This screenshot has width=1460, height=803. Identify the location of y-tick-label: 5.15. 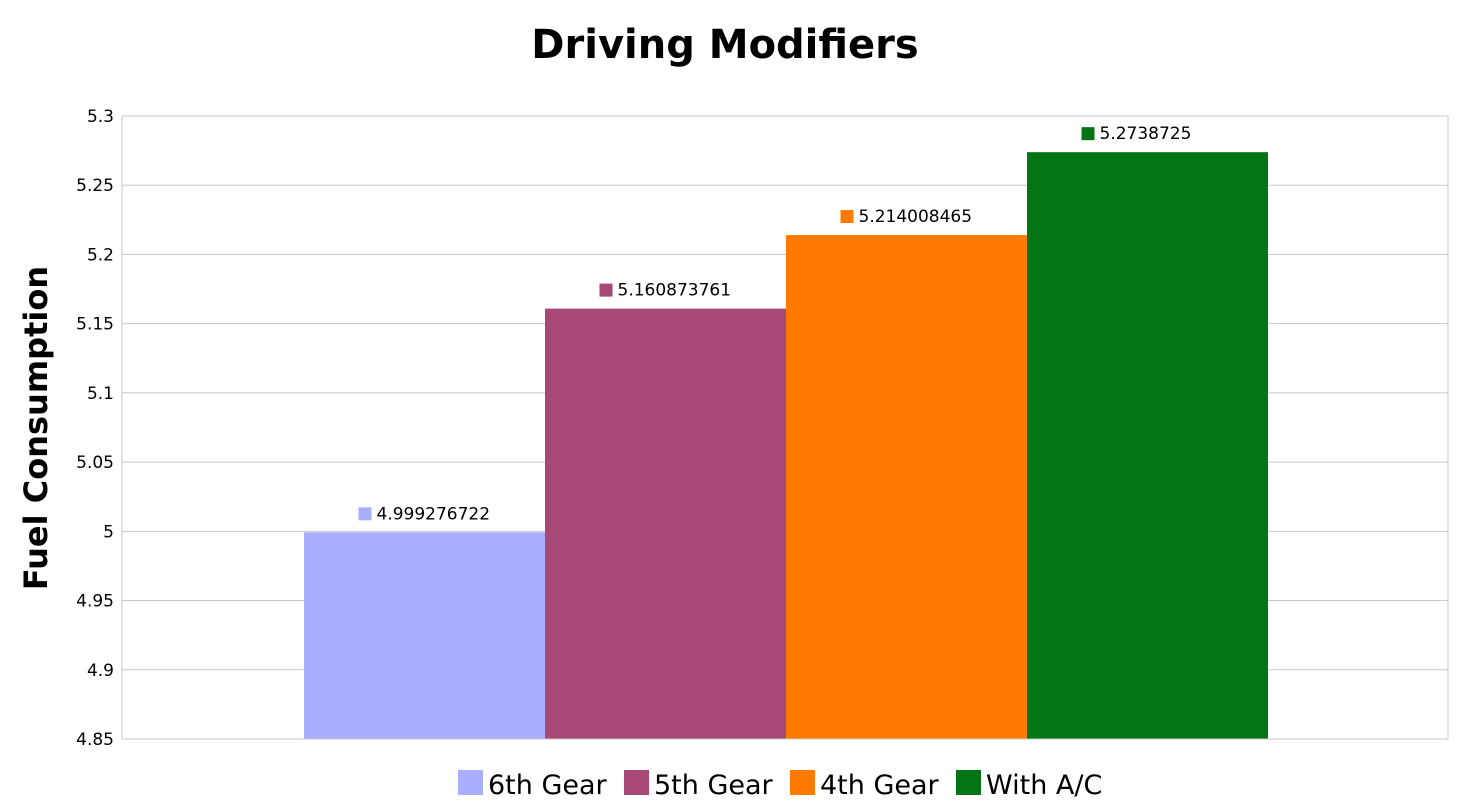
(95, 325).